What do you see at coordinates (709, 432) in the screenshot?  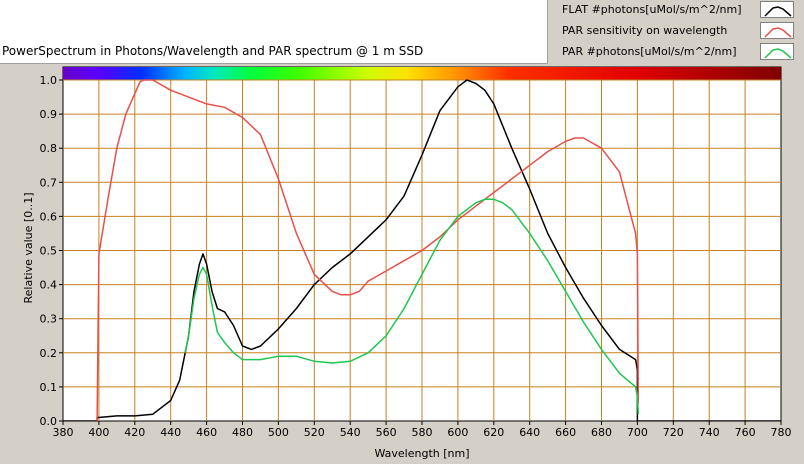 I see `x-tick-label: 740` at bounding box center [709, 432].